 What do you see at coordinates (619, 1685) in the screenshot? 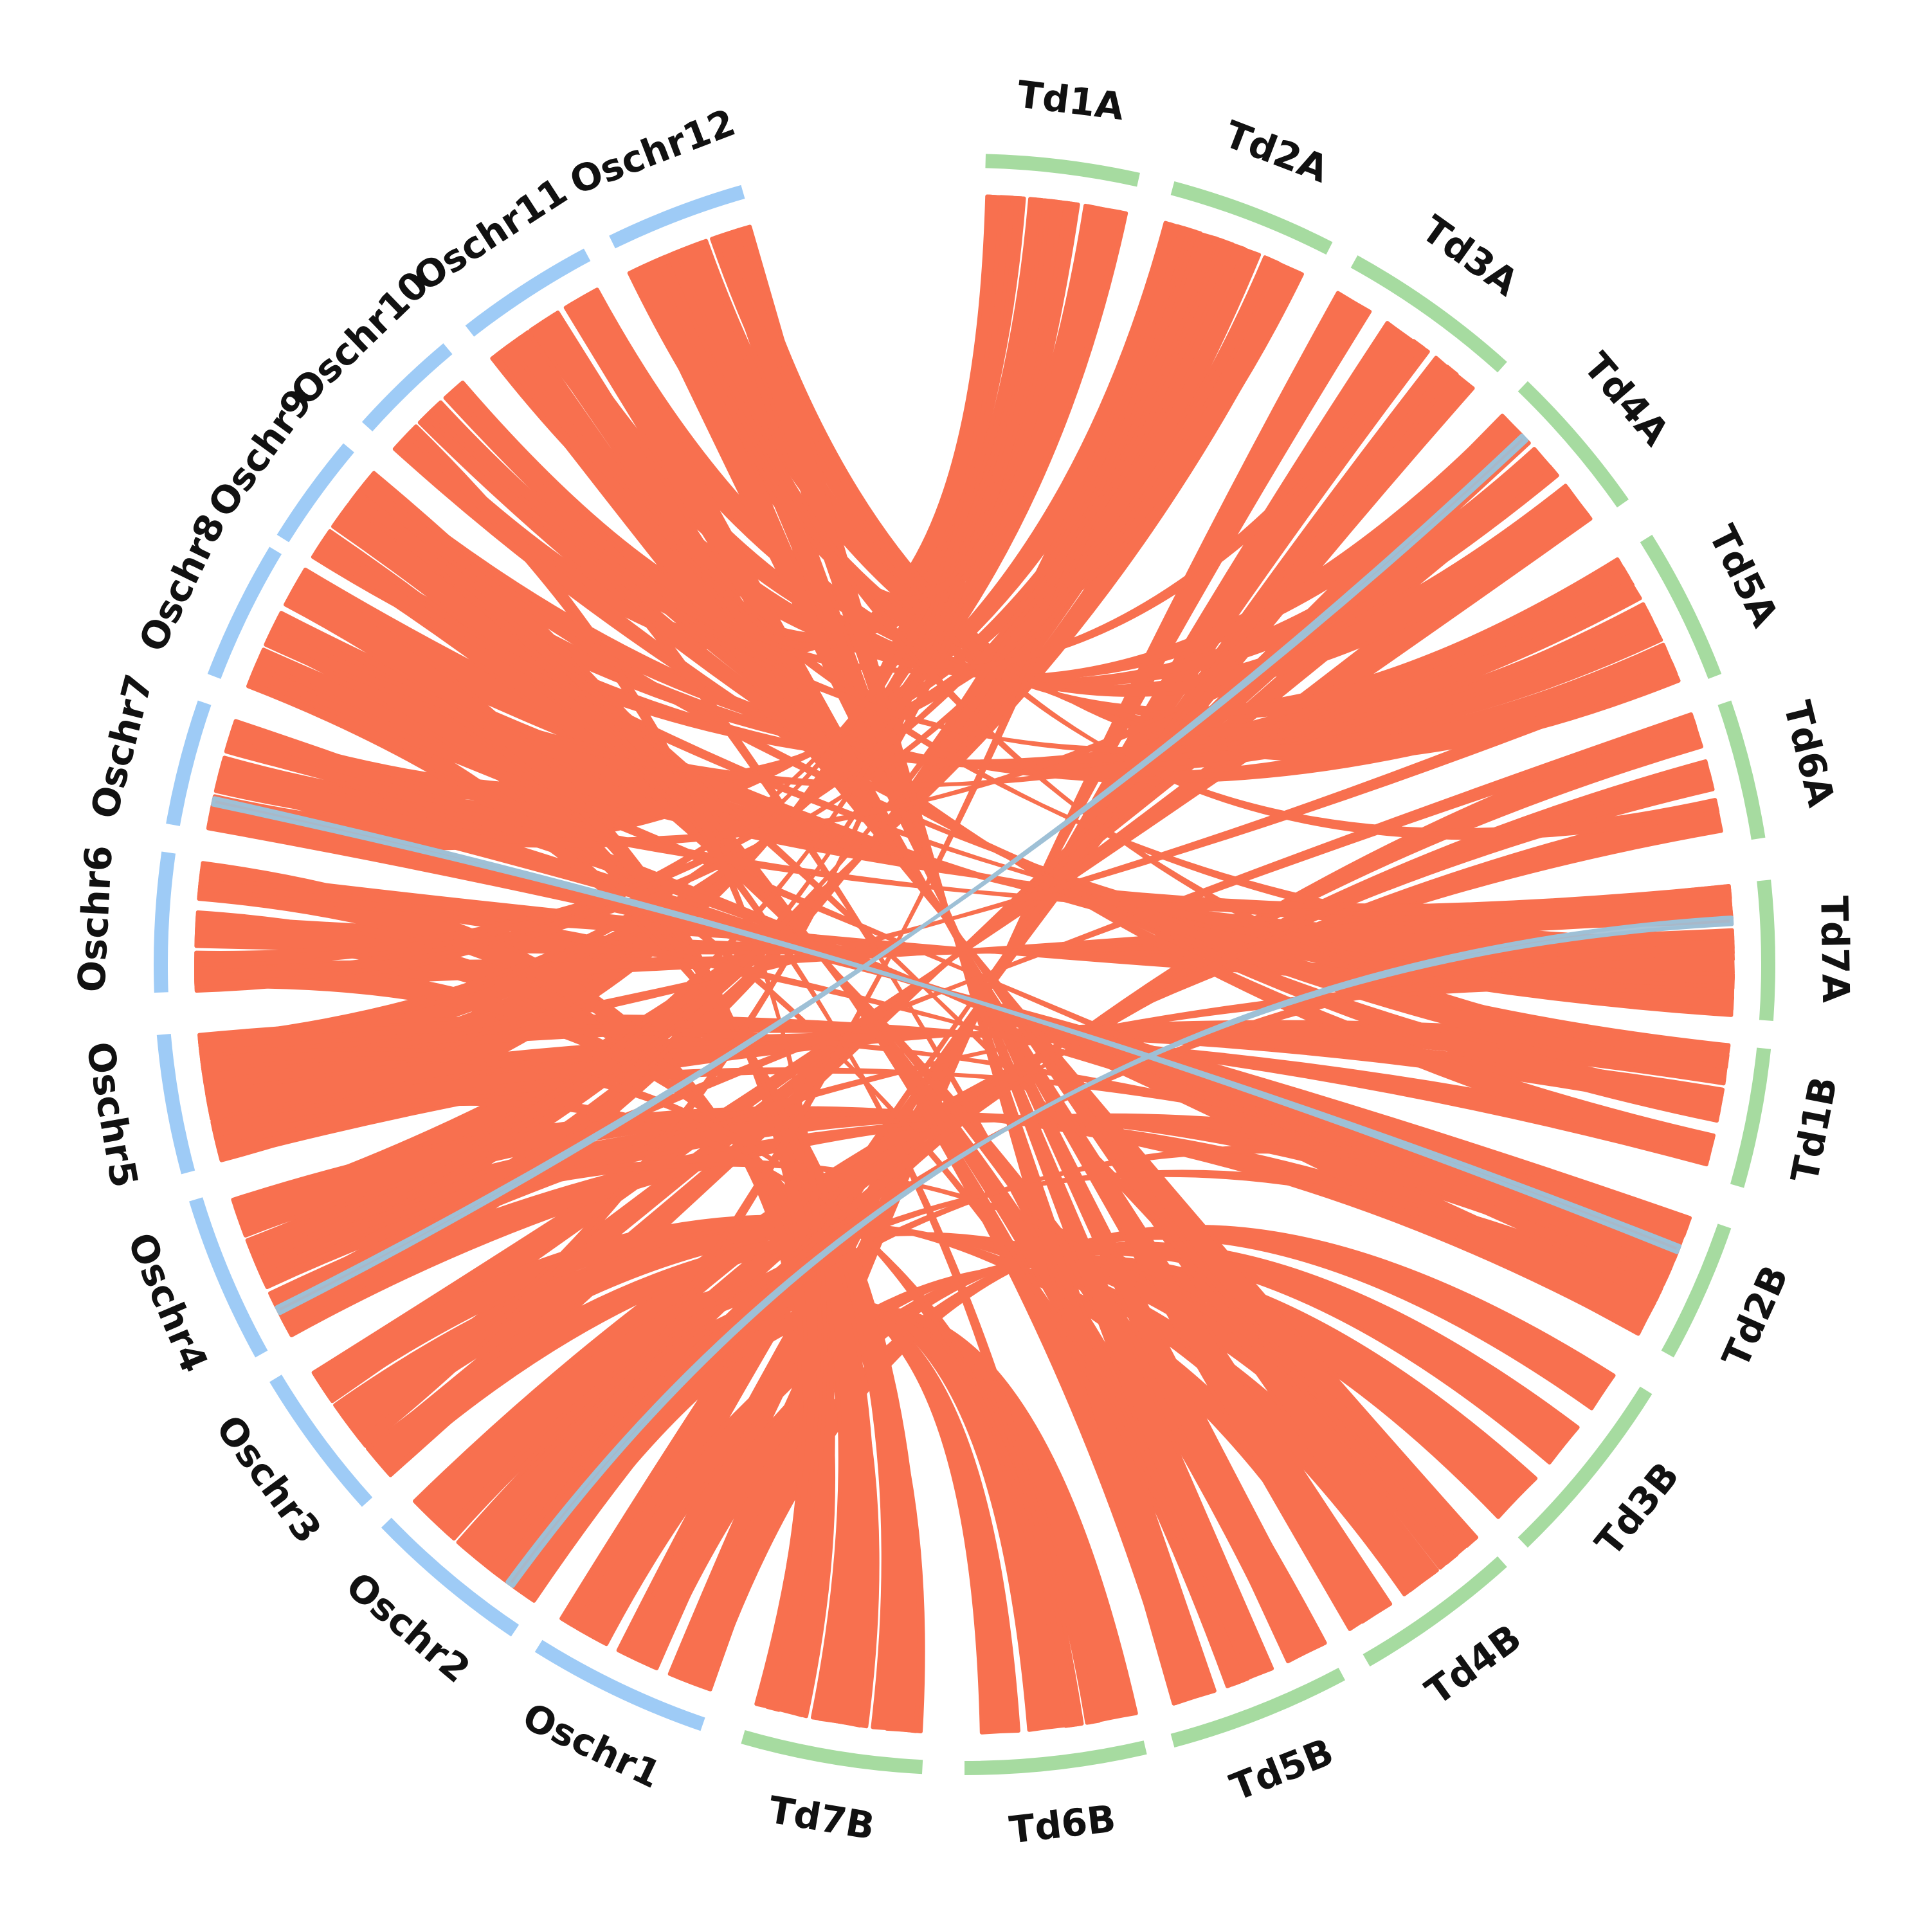
I see `chromosome-arc-oschr1` at bounding box center [619, 1685].